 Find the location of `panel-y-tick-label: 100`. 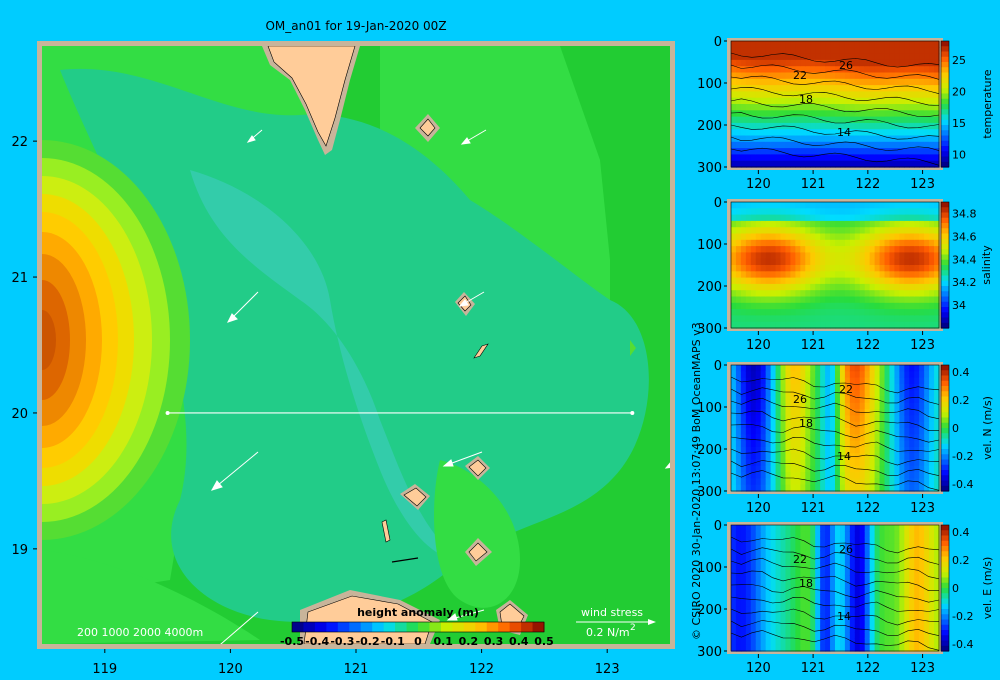

panel-y-tick-label: 100 is located at coordinates (709, 84).